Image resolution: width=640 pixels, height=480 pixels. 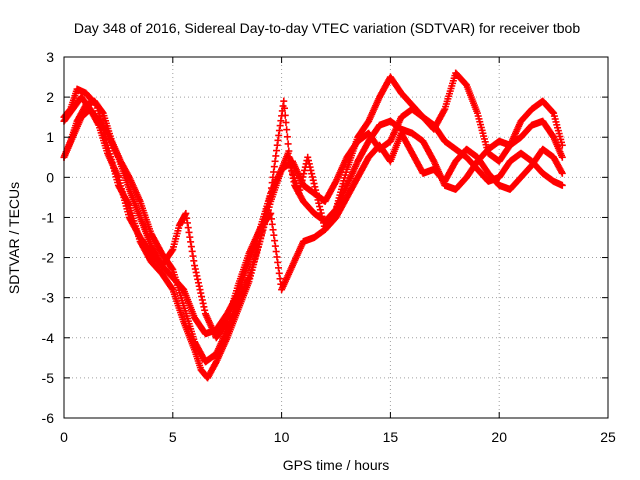 What do you see at coordinates (173, 437) in the screenshot?
I see `x-tick-label: 5` at bounding box center [173, 437].